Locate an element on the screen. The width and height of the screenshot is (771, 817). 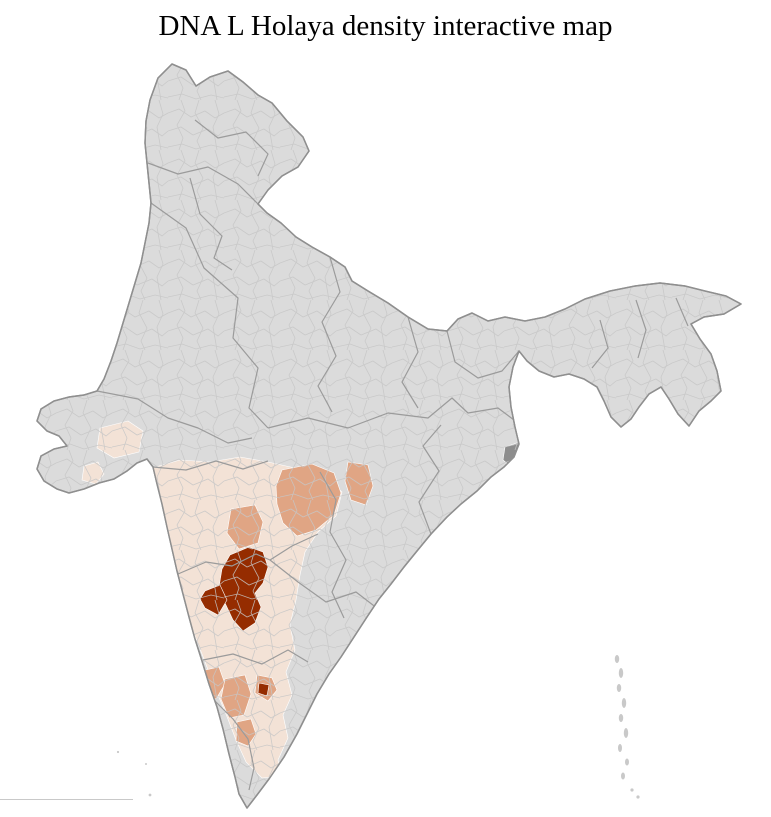
state-border-karnataka-south is located at coordinates (255, 657).